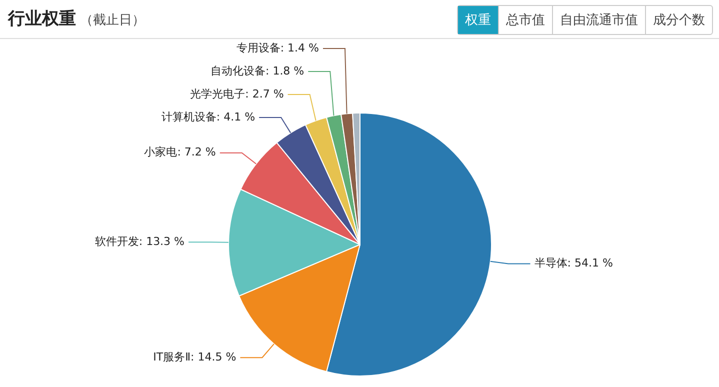 This screenshot has height=387, width=719. What do you see at coordinates (598, 20) in the screenshot?
I see `text: 自由流通市值` at bounding box center [598, 20].